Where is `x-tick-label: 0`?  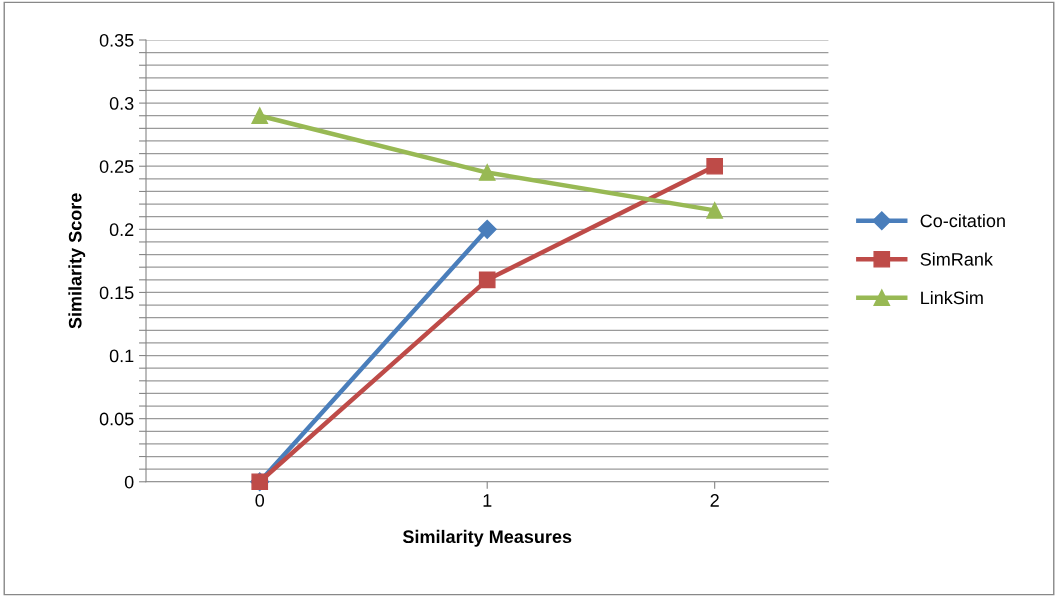 x-tick-label: 0 is located at coordinates (260, 500).